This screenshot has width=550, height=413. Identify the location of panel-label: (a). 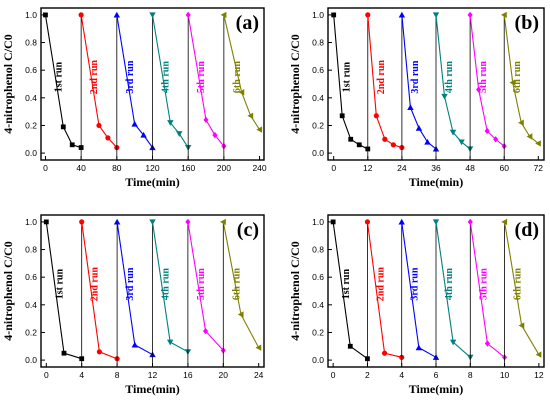
(247, 23).